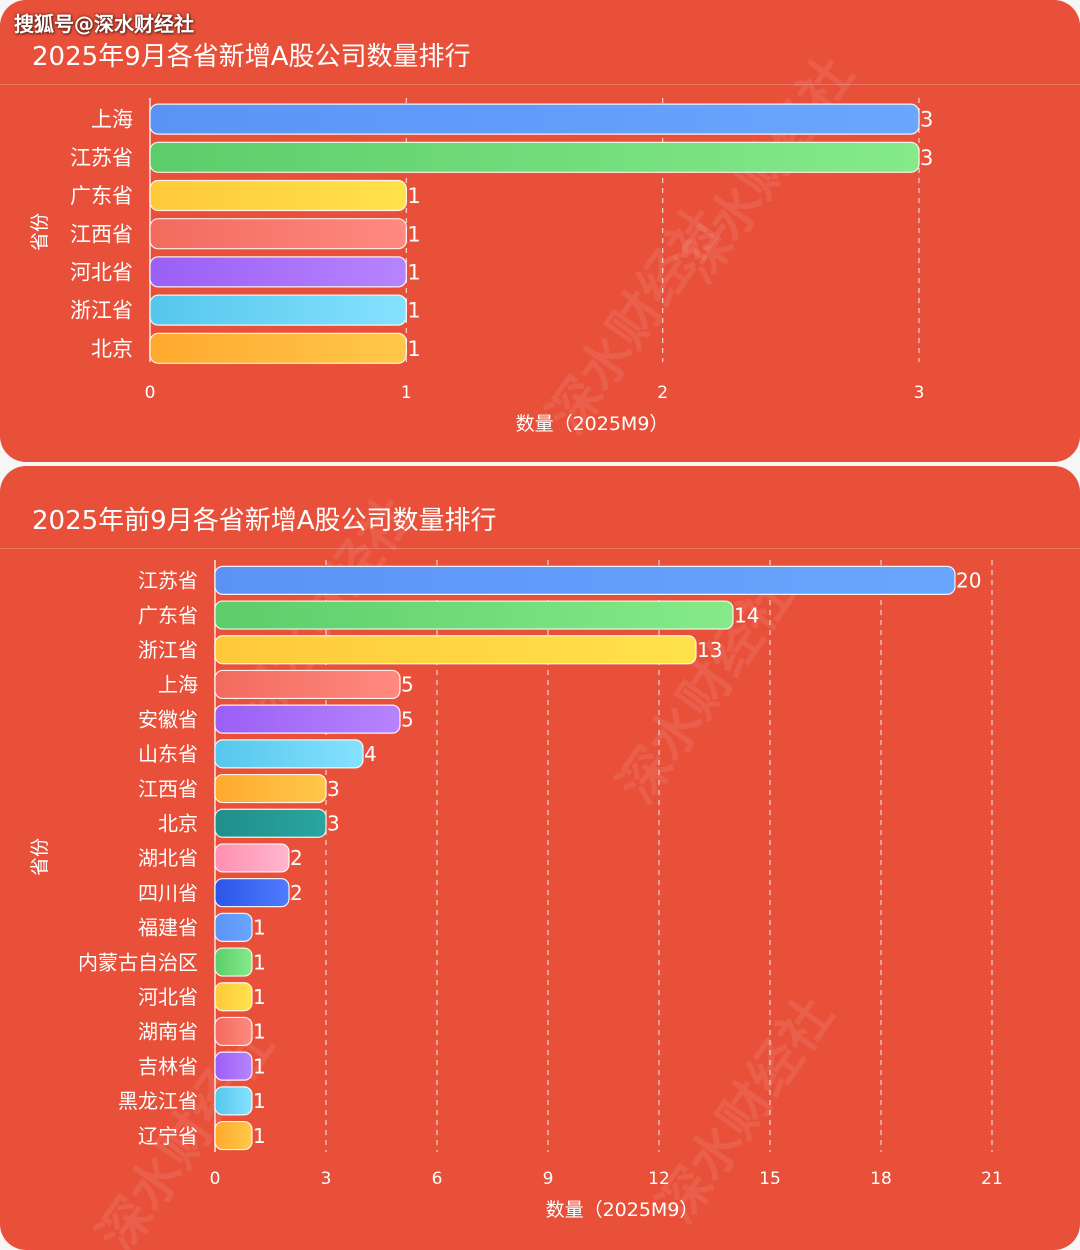  I want to click on category-label: 吉林省, so click(168, 1066).